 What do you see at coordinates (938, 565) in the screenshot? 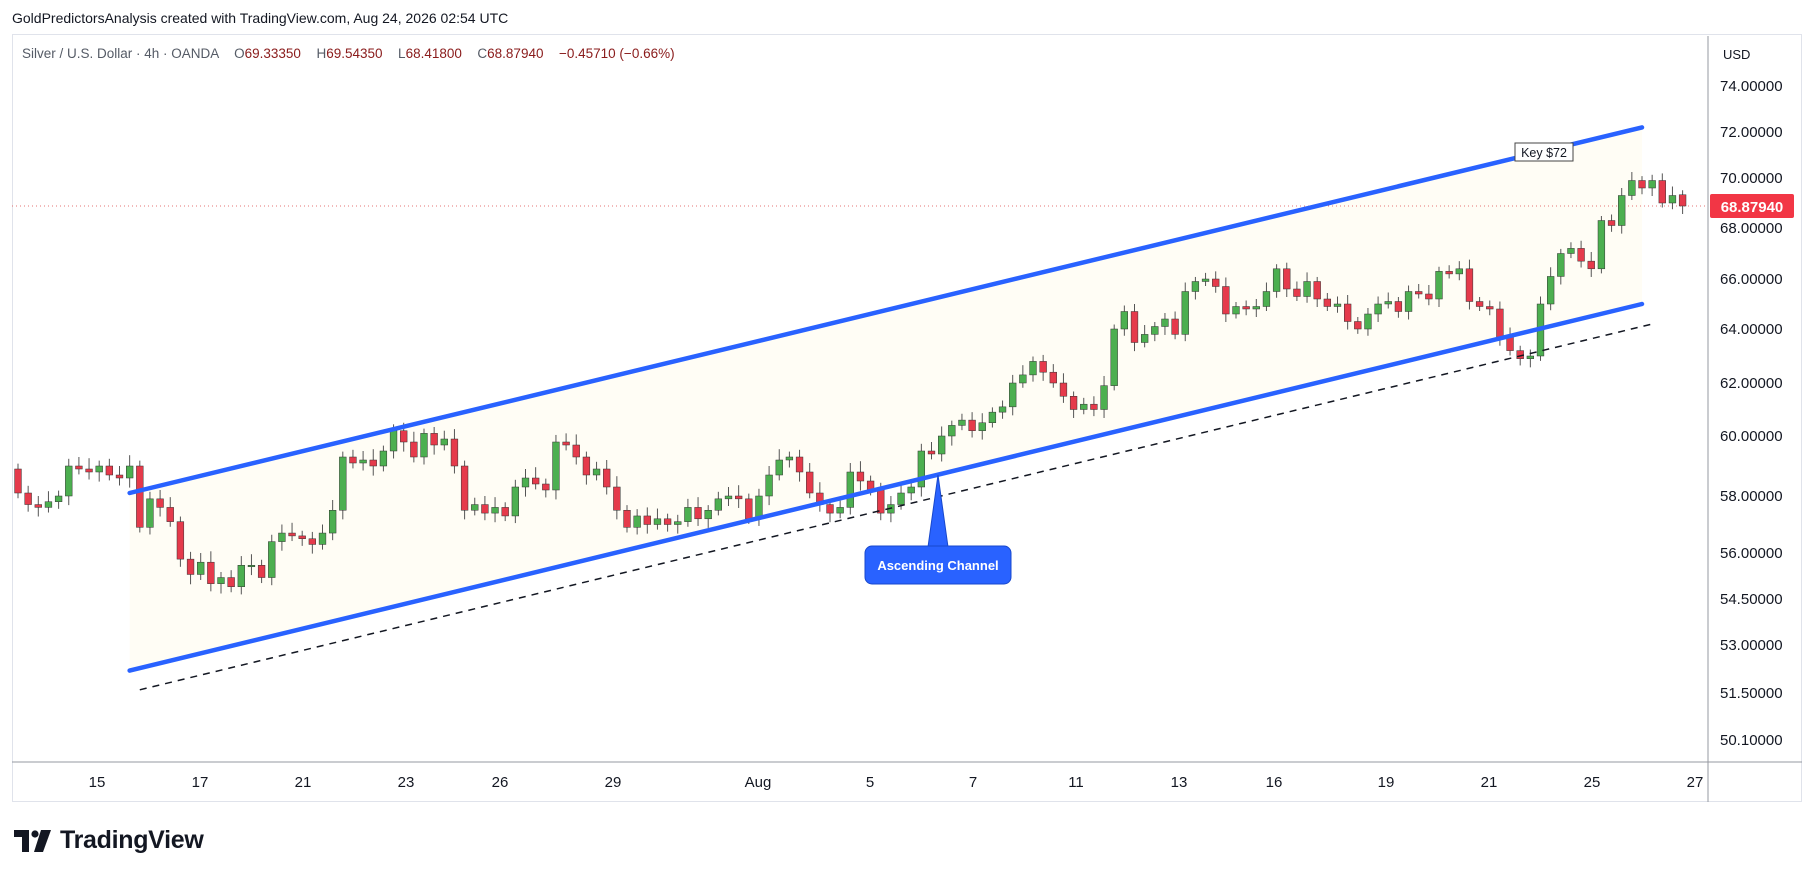
I see `callout-box` at bounding box center [938, 565].